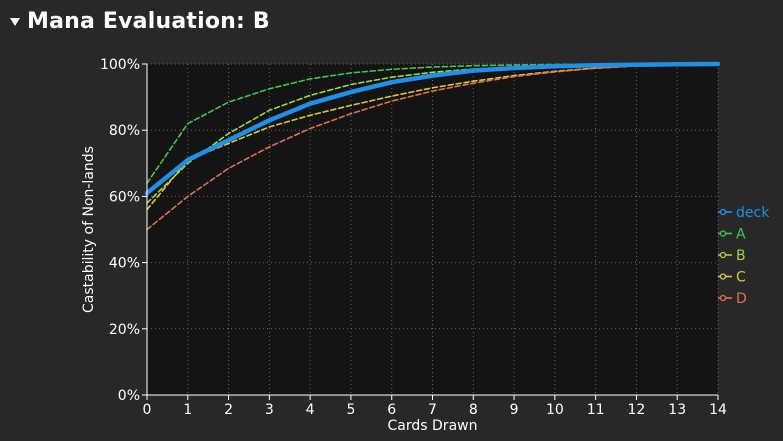 The width and height of the screenshot is (783, 441). Describe the element at coordinates (741, 235) in the screenshot. I see `legend-label: A` at that location.